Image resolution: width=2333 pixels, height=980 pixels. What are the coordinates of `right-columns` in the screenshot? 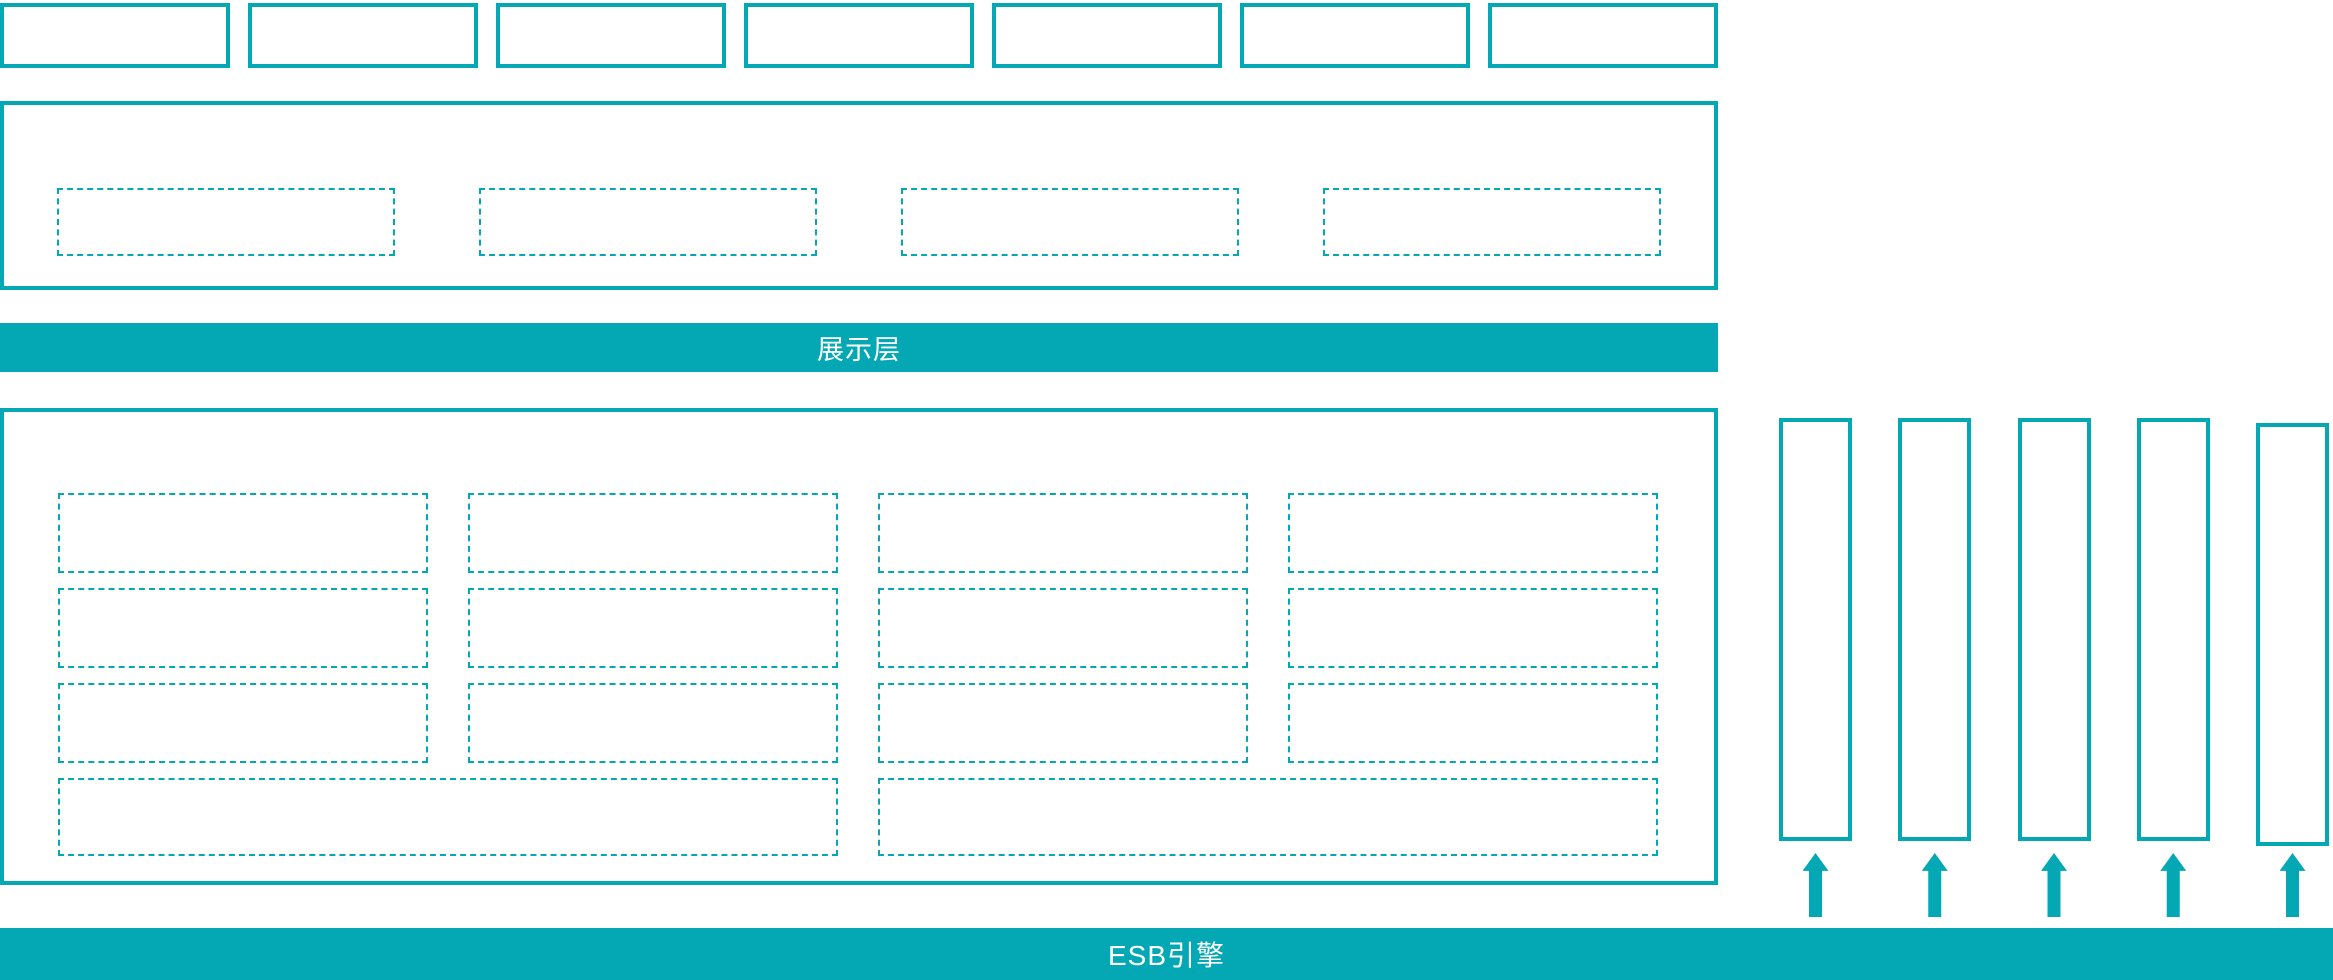 It's located at (2054, 670).